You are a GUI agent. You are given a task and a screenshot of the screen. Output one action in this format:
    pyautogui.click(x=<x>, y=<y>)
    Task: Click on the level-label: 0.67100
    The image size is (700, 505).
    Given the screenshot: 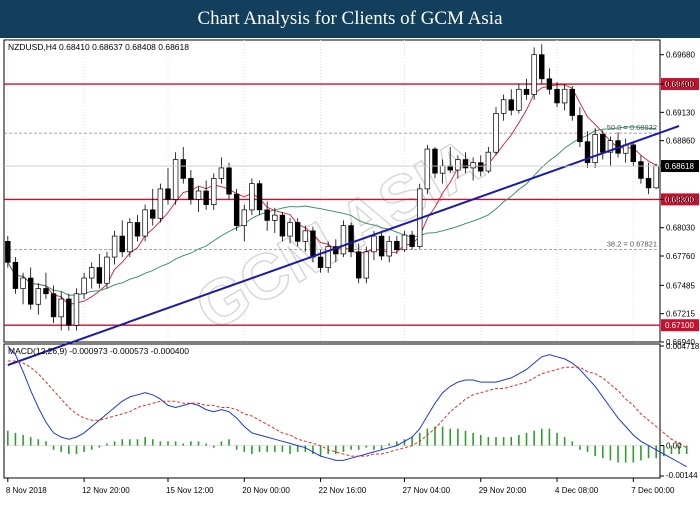 What is the action you would take?
    pyautogui.click(x=679, y=325)
    